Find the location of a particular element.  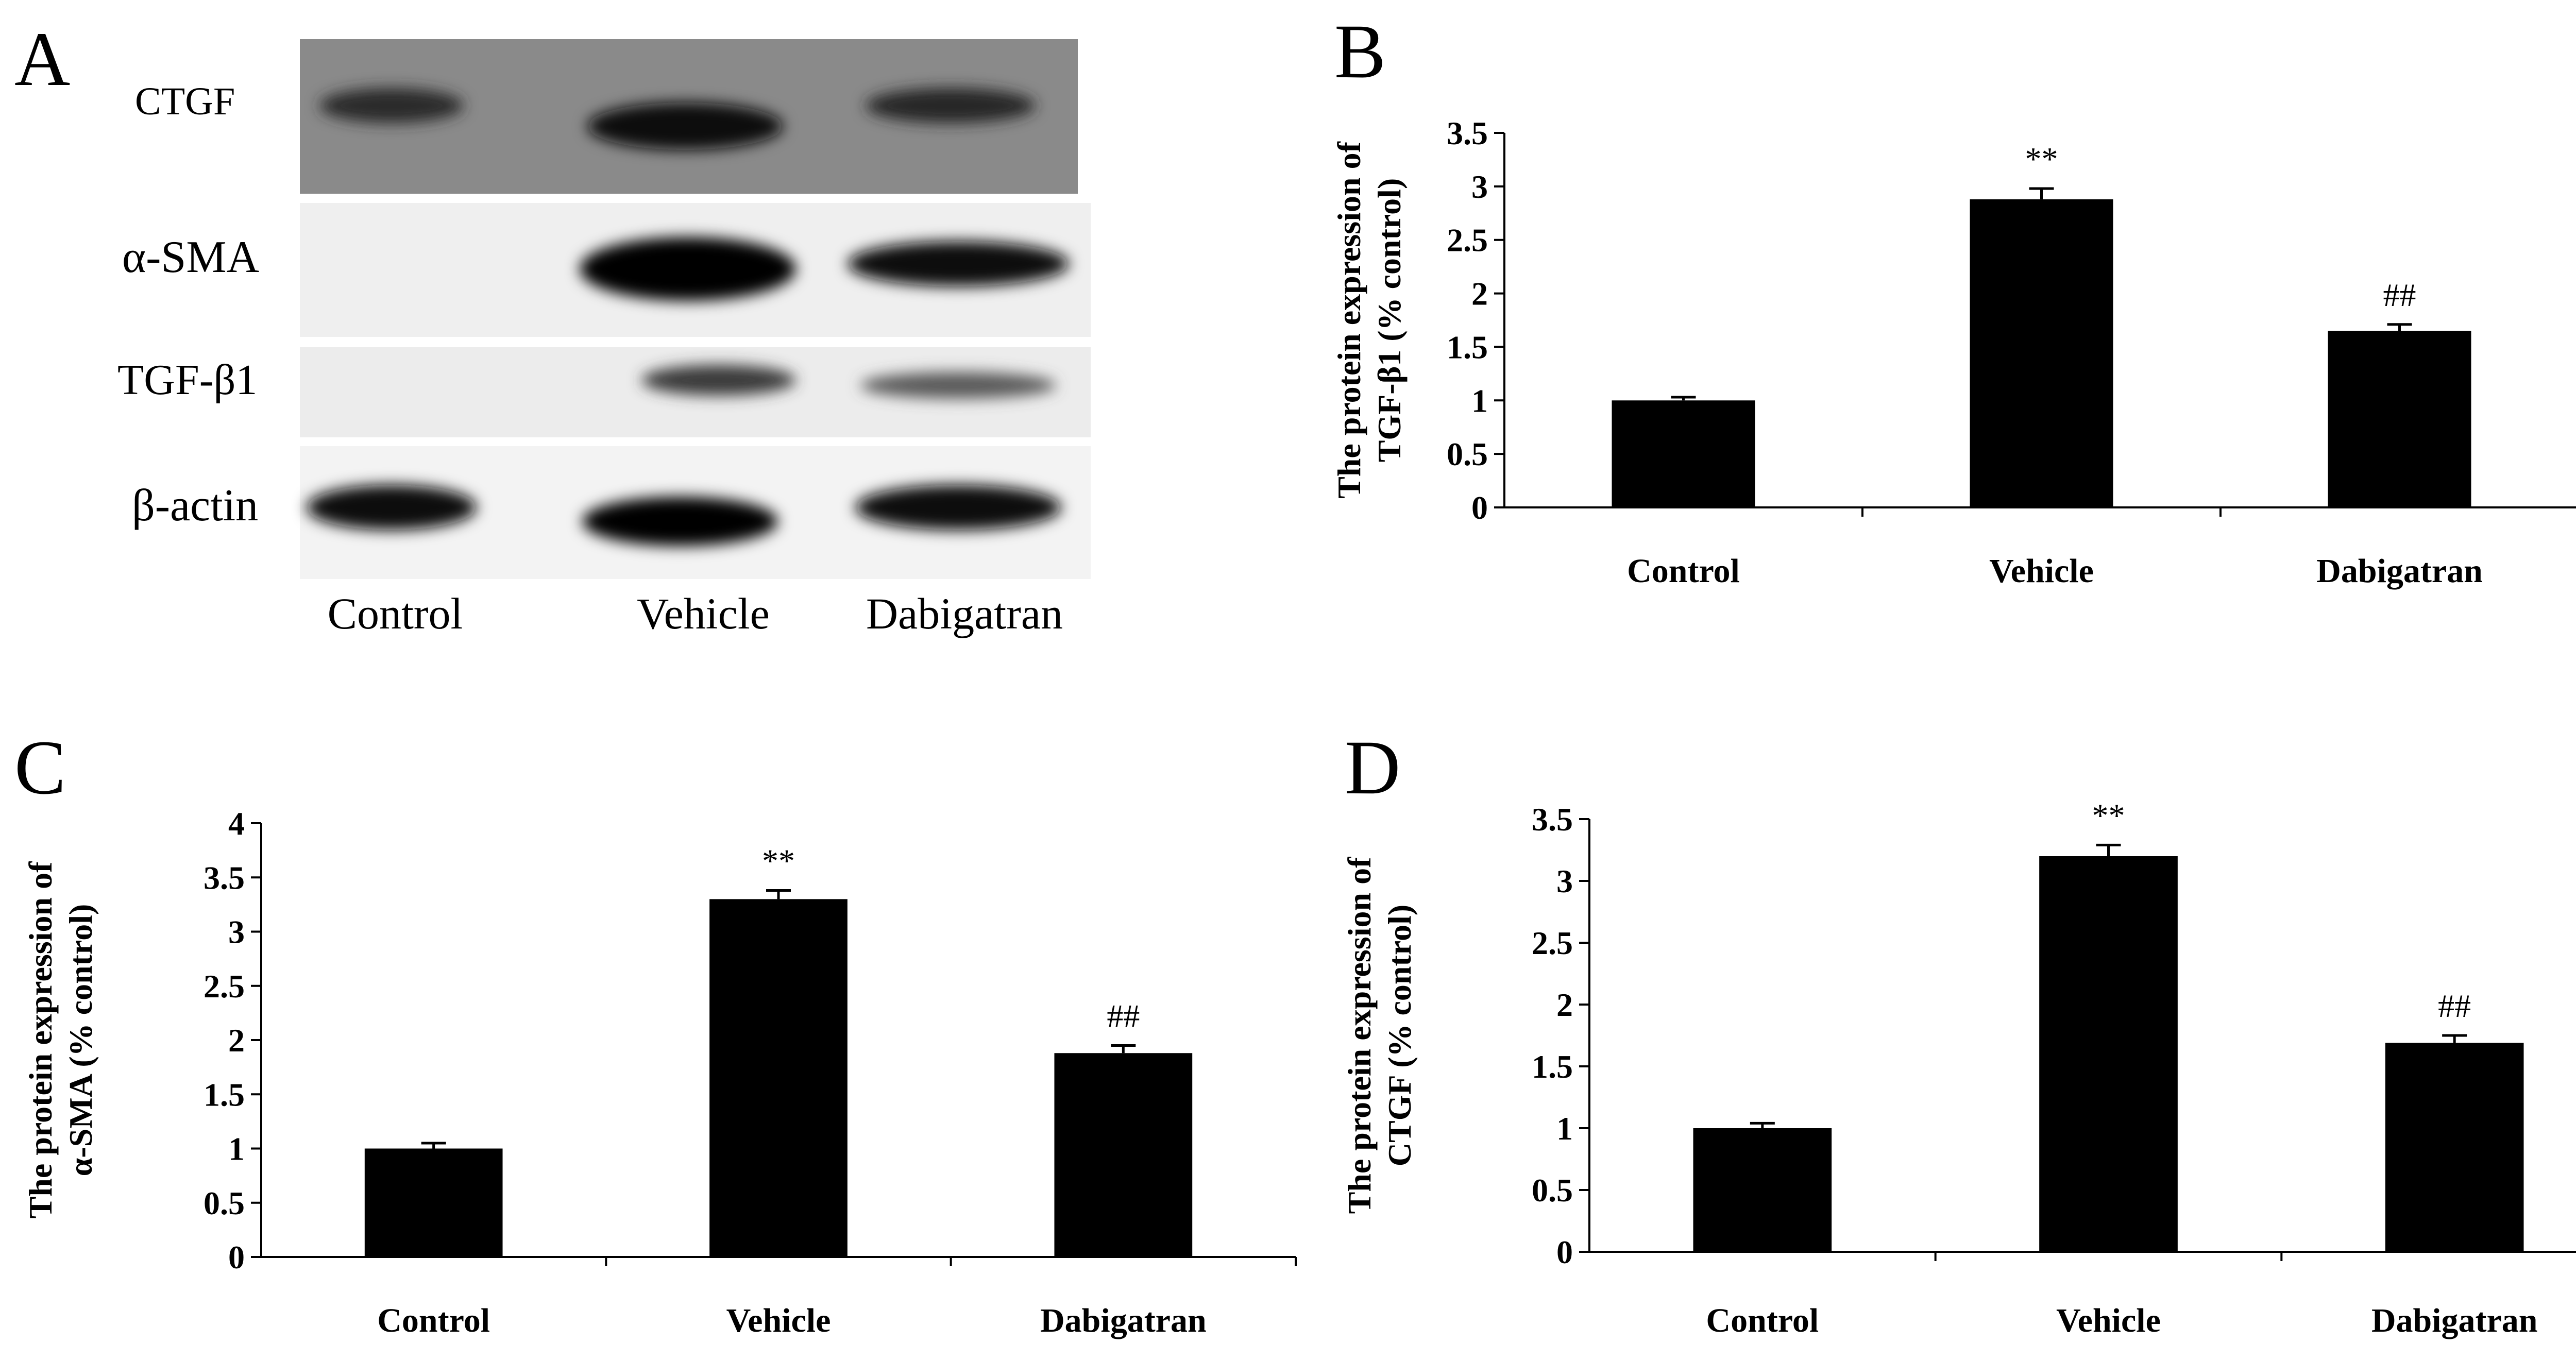

y-axis-label-line: TGF-β1 (% control) is located at coordinates (1389, 320).